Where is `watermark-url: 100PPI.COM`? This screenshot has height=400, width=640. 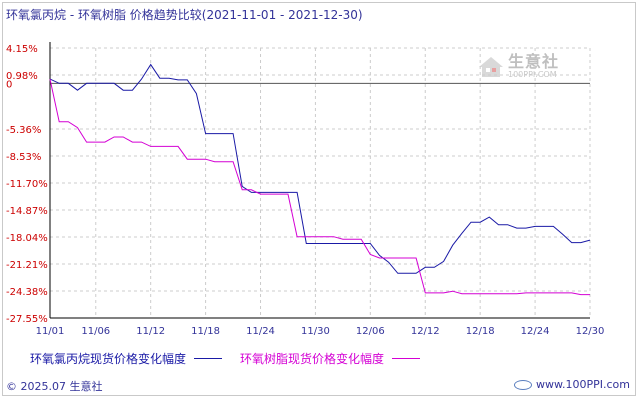
watermark-url: 100PPI.COM is located at coordinates (532, 74).